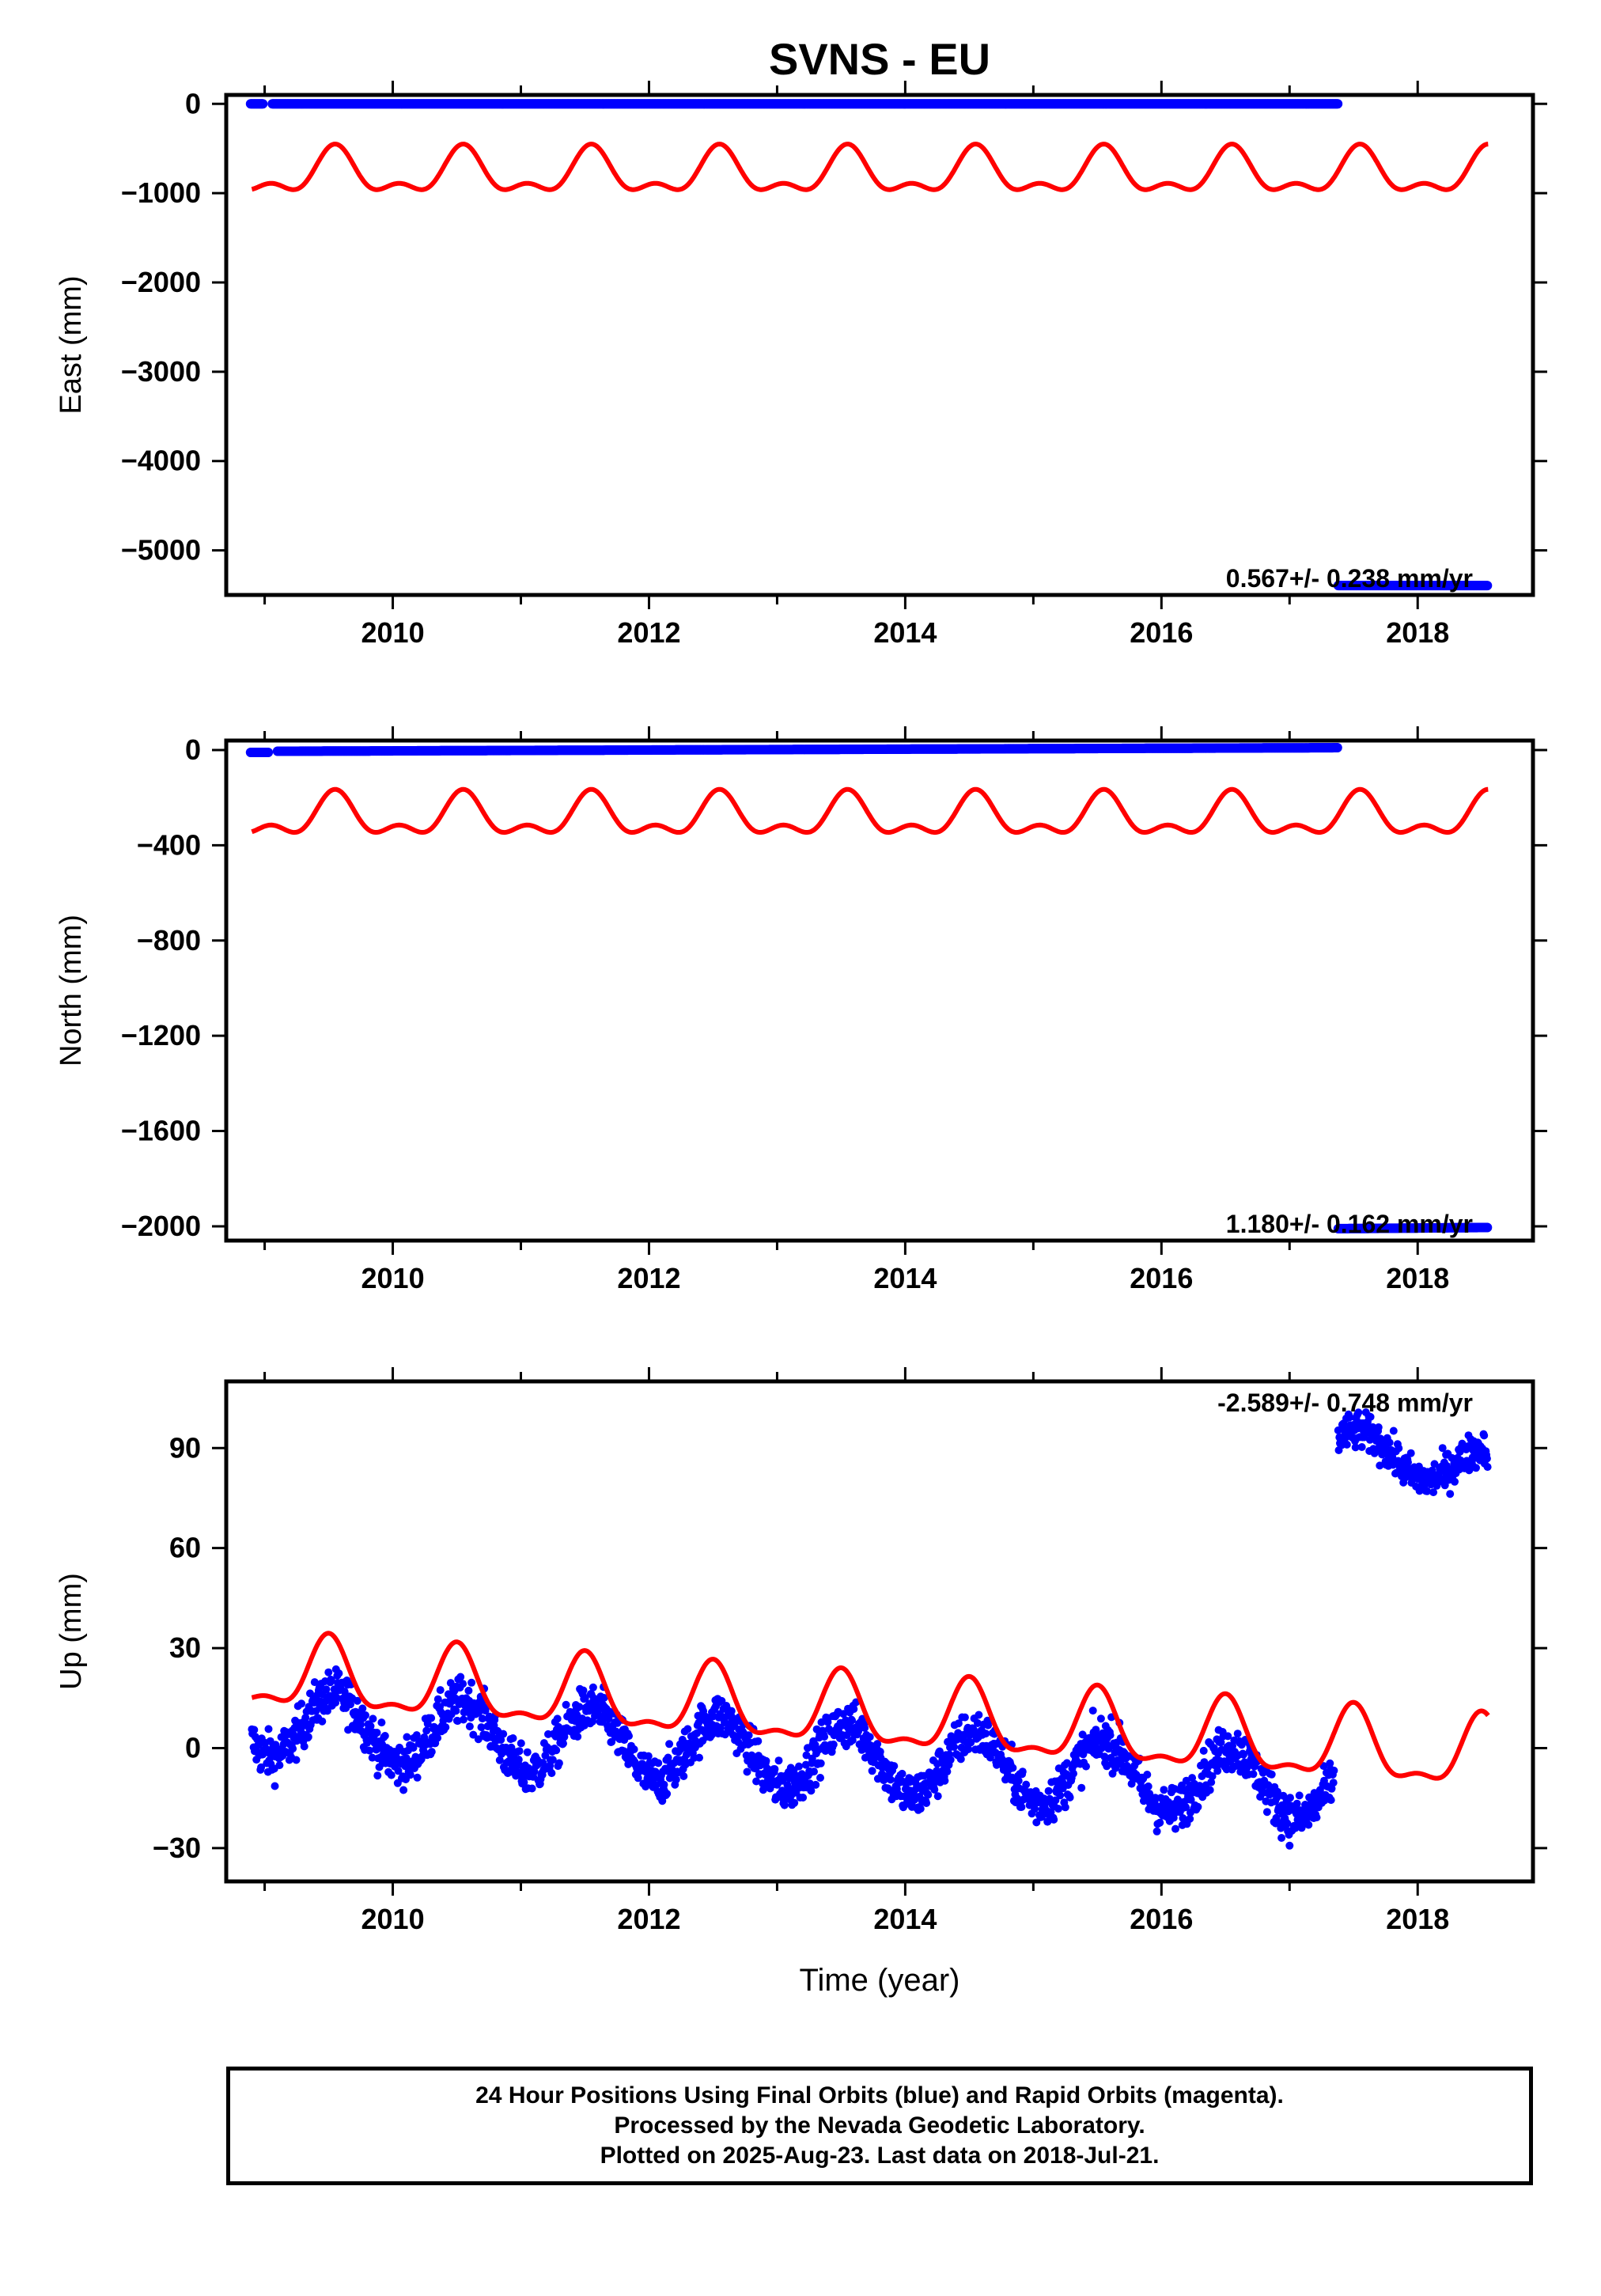 This screenshot has width=1601, height=2296. What do you see at coordinates (193, 749) in the screenshot?
I see `y-tick-label: 0` at bounding box center [193, 749].